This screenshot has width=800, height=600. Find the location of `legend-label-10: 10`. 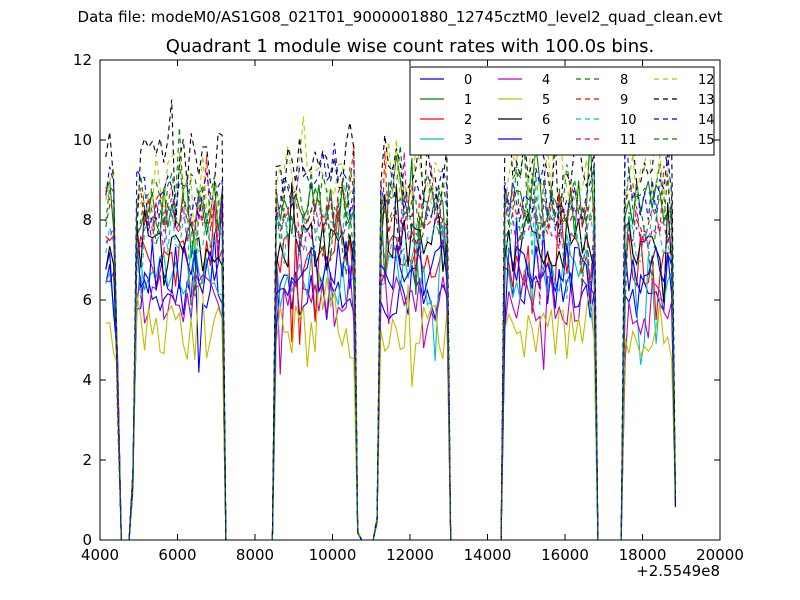

legend-label-10: 10 is located at coordinates (628, 120).